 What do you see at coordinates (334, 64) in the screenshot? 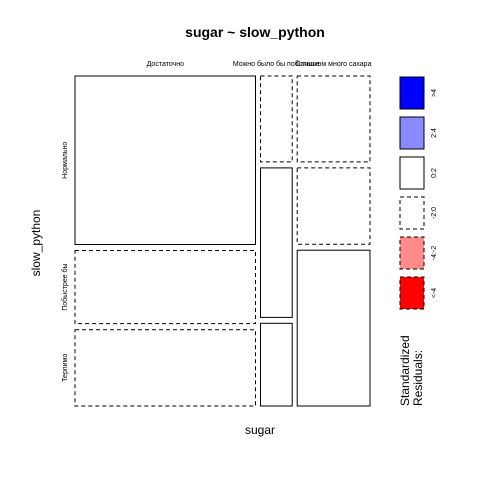
I see `x-tick-label-слишком-много-сахара: Слишком много сахара` at bounding box center [334, 64].